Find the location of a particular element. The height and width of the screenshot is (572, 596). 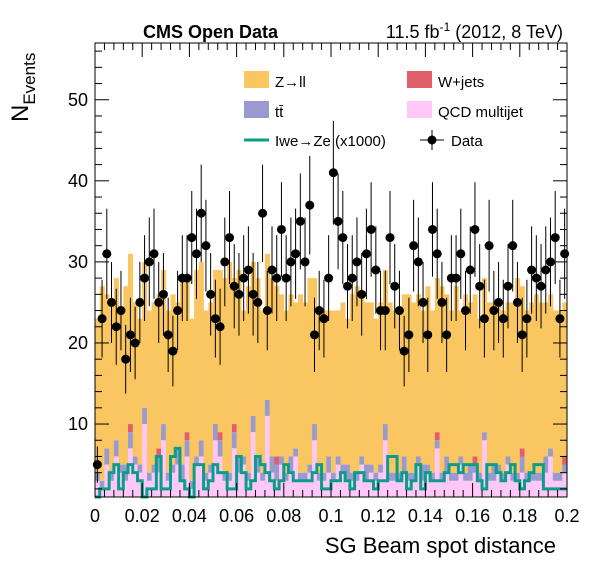

legend-label-ttbar: tt̄ is located at coordinates (279, 112).